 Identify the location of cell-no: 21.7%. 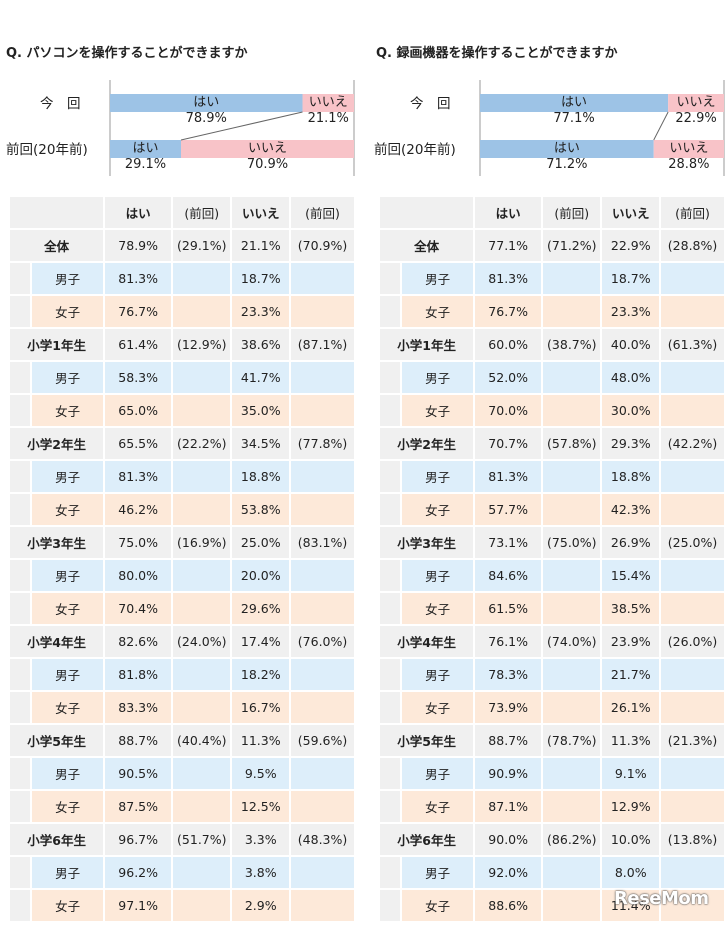
(631, 674).